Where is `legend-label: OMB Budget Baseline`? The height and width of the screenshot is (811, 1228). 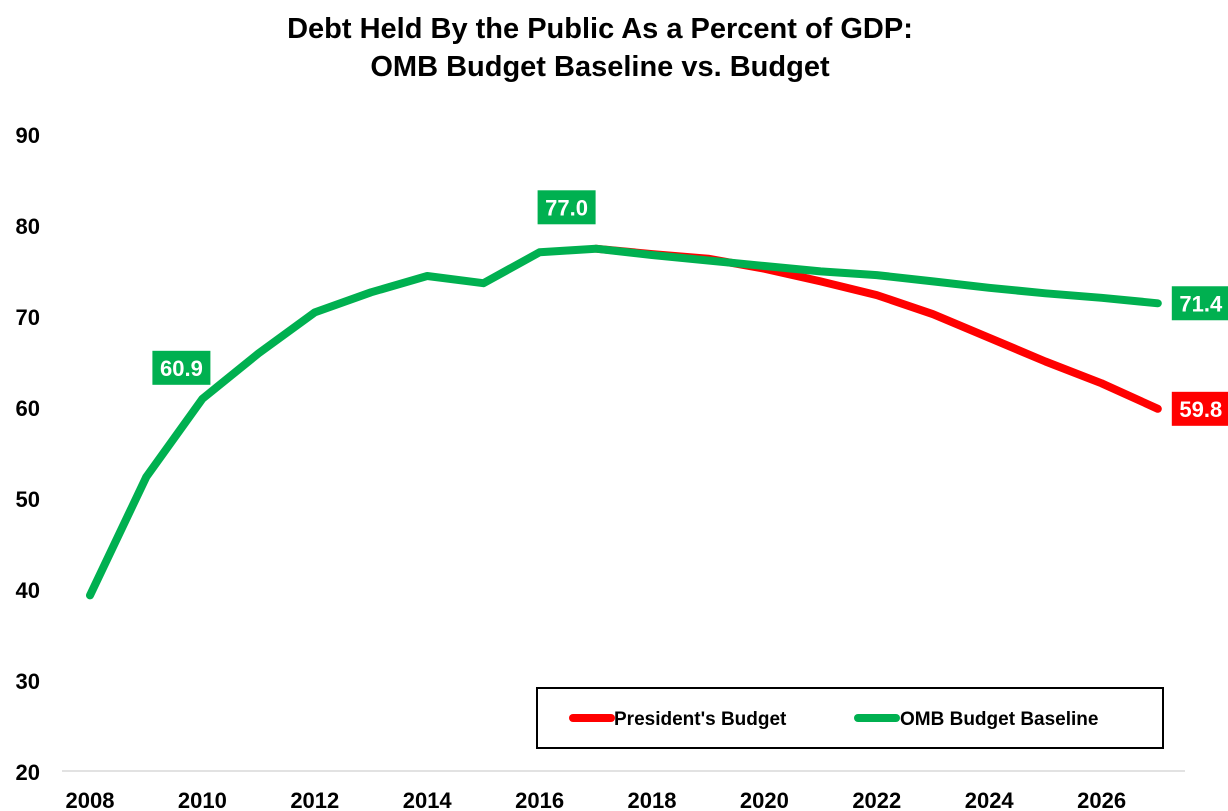
legend-label: OMB Budget Baseline is located at coordinates (999, 719).